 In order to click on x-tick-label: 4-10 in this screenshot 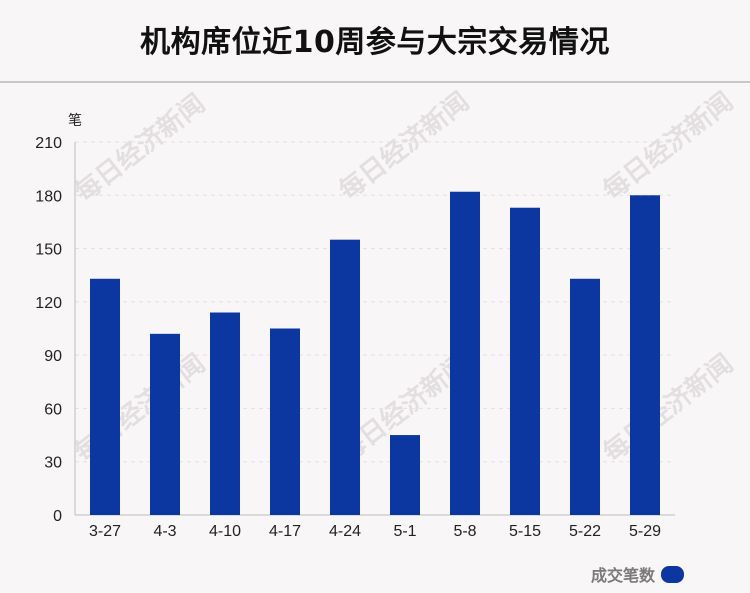, I will do `click(225, 531)`.